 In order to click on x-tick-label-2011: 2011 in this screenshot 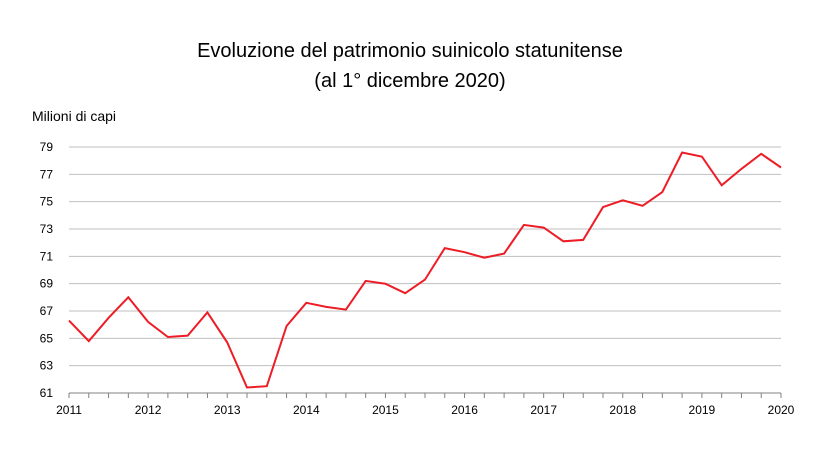, I will do `click(69, 410)`.